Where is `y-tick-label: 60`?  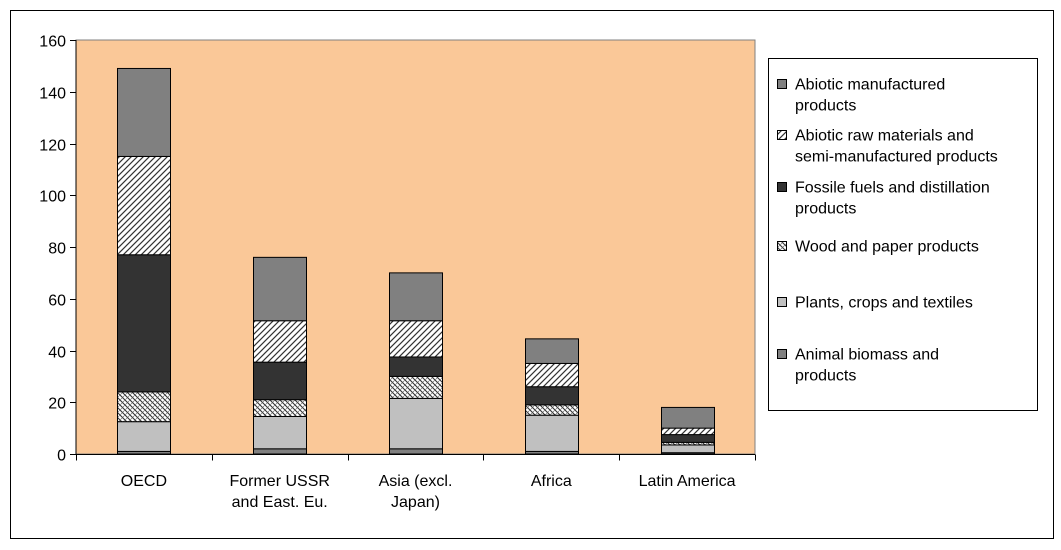
y-tick-label: 60 is located at coordinates (57, 301).